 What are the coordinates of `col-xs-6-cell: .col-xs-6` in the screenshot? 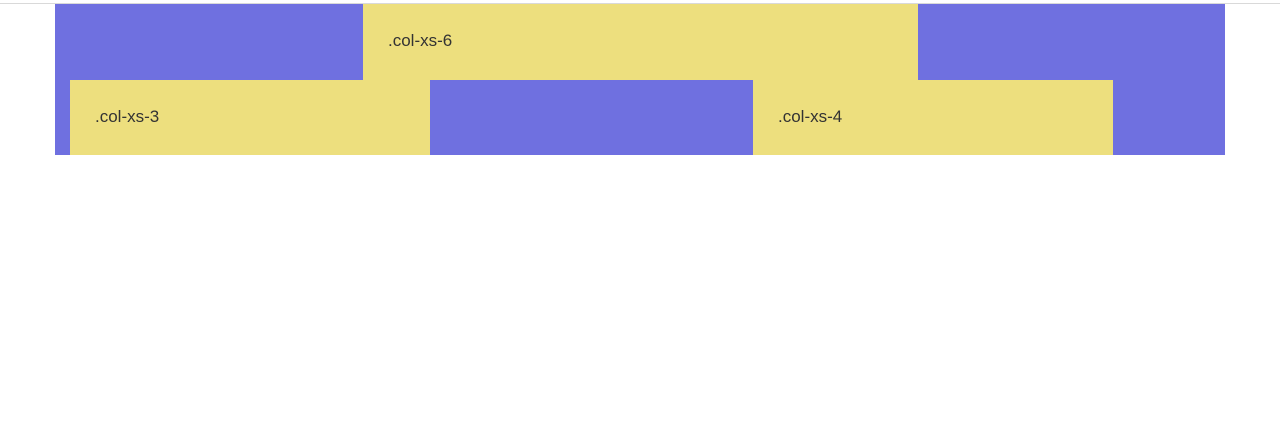 It's located at (640, 42).